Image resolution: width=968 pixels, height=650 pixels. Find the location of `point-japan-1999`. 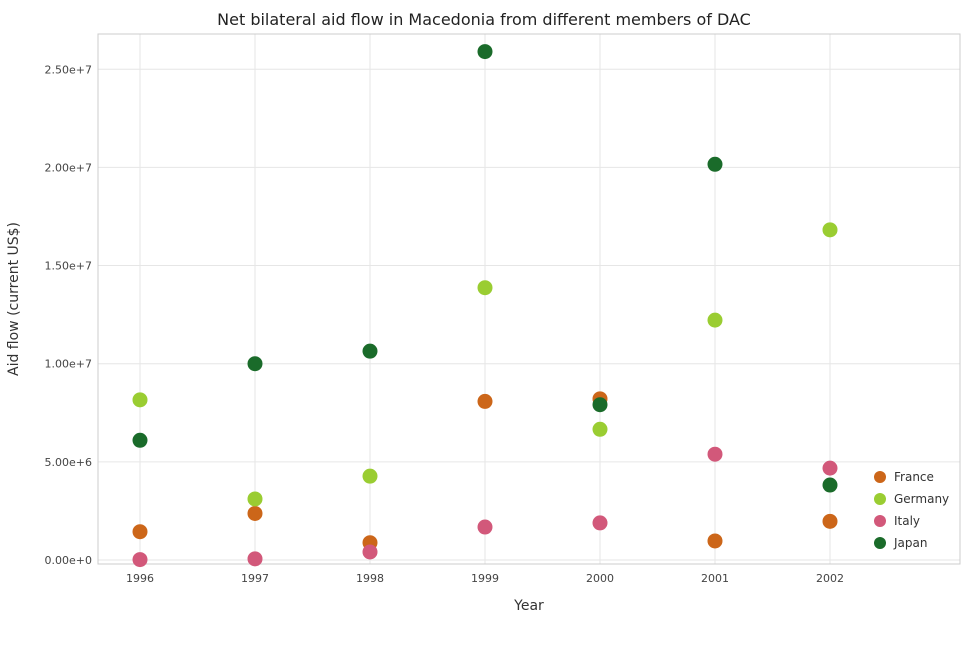

point-japan-1999 is located at coordinates (485, 52).